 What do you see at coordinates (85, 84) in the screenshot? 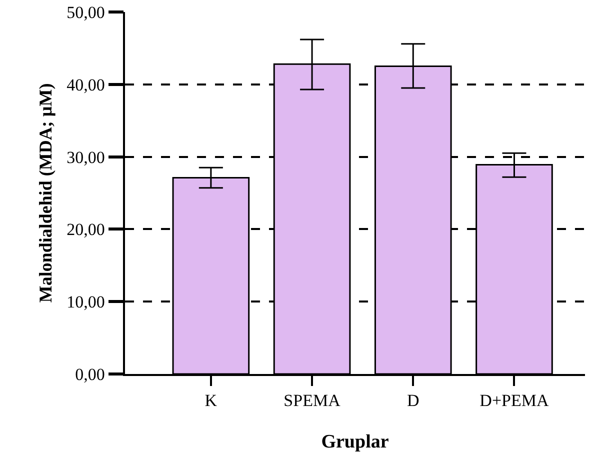
I see `y-tick-label: 40,00` at bounding box center [85, 84].